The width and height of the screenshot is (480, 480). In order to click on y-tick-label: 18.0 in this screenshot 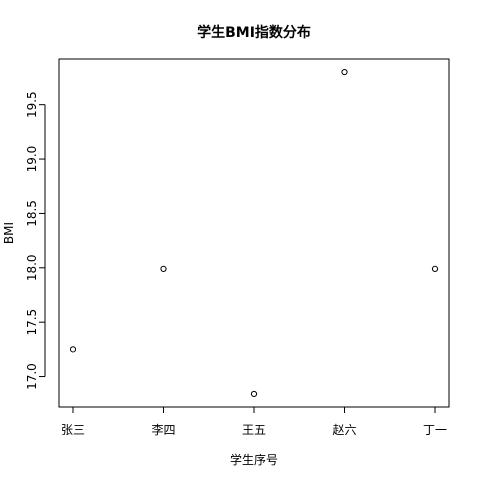, I will do `click(32, 267)`.